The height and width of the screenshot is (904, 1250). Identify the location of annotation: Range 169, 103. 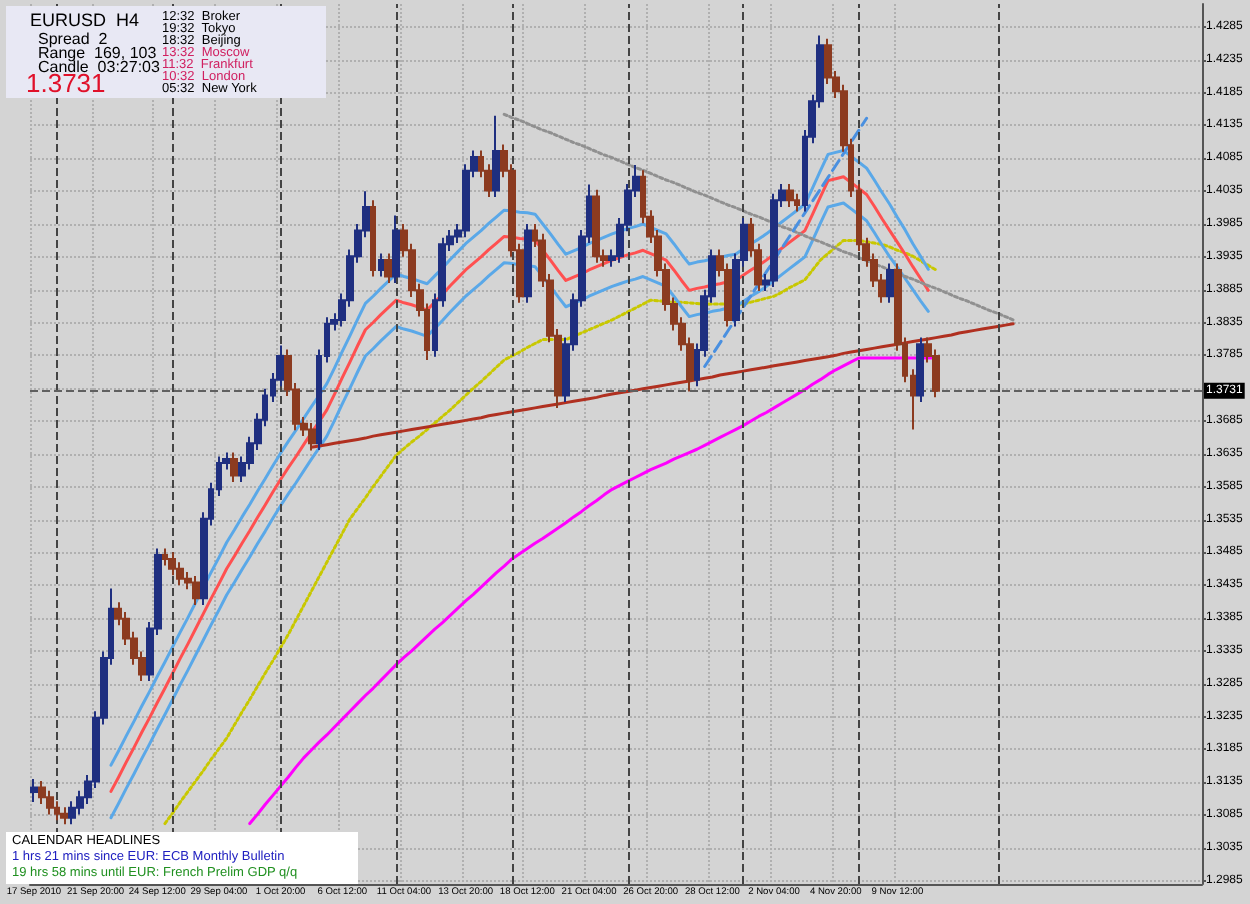
(97, 53).